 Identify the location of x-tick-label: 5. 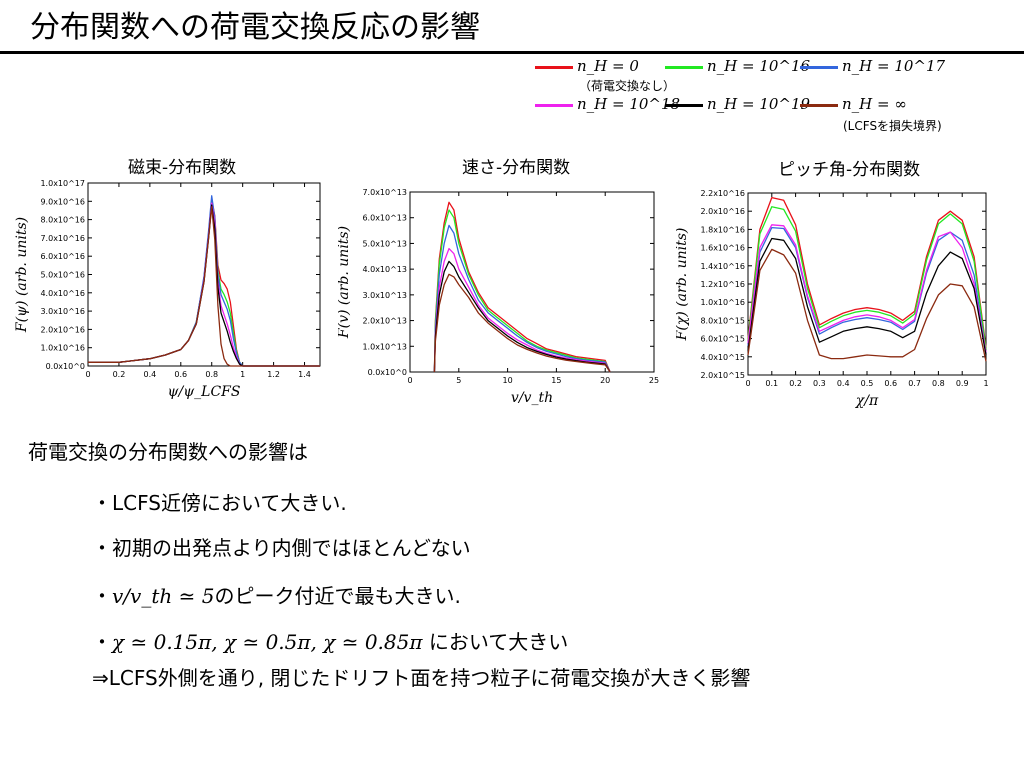
(458, 380).